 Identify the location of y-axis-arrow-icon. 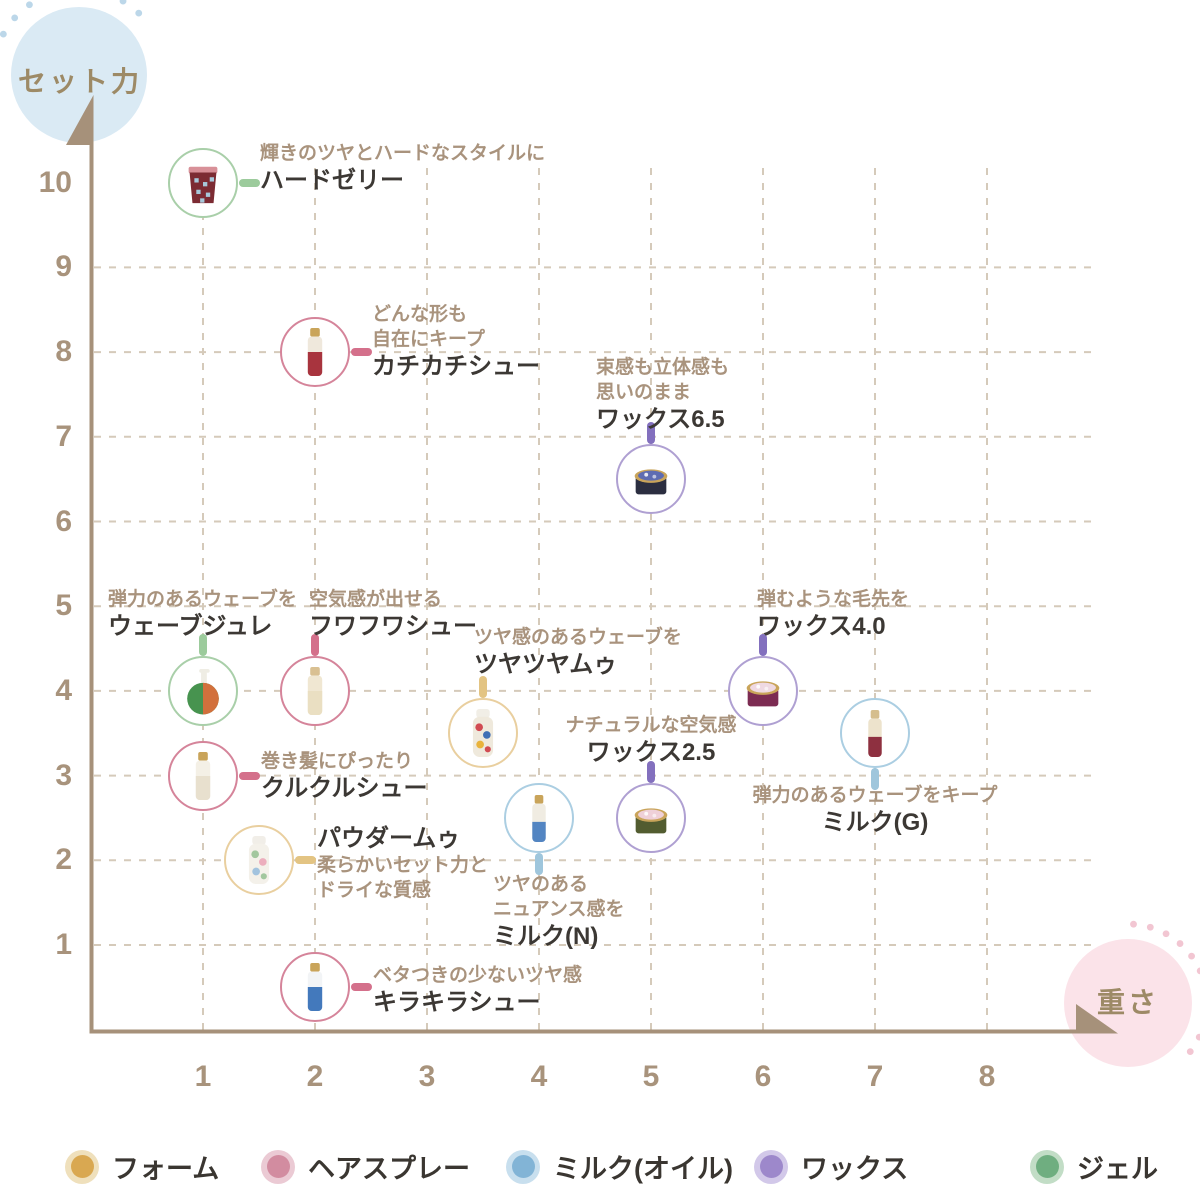
(80, 120).